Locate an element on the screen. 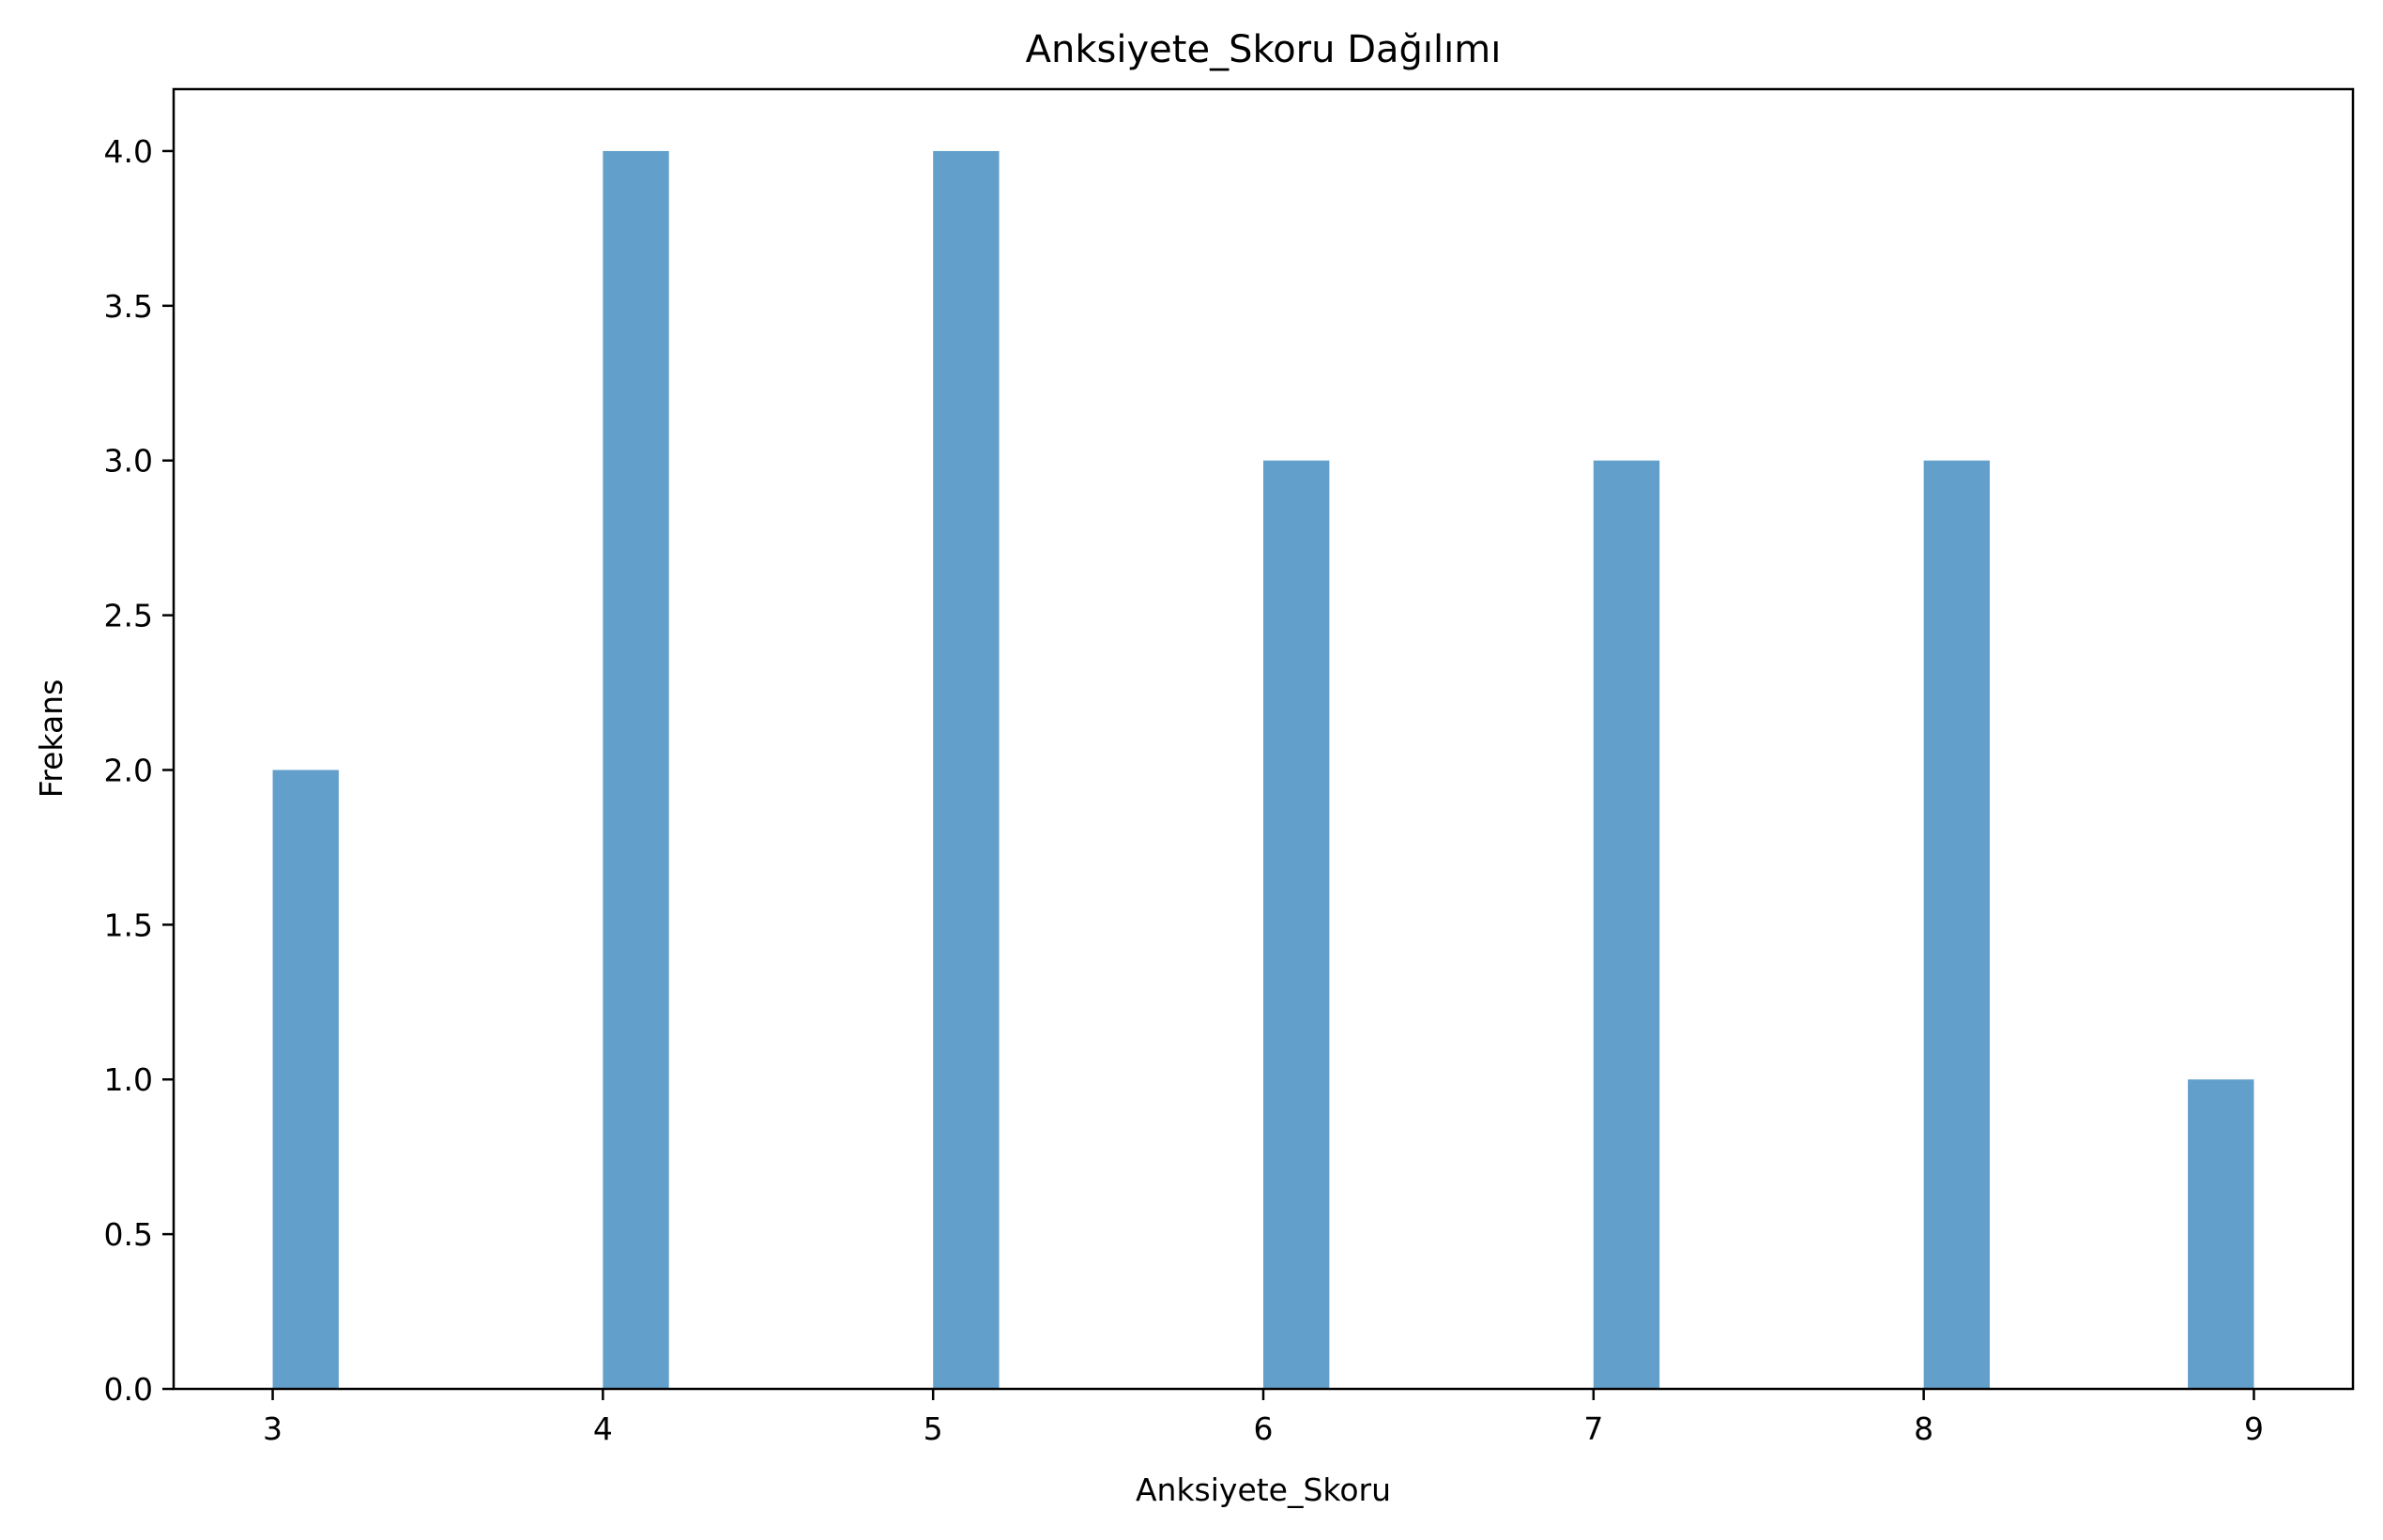 The image size is (2383, 1540). y-tick-label: 0.5 is located at coordinates (128, 1234).